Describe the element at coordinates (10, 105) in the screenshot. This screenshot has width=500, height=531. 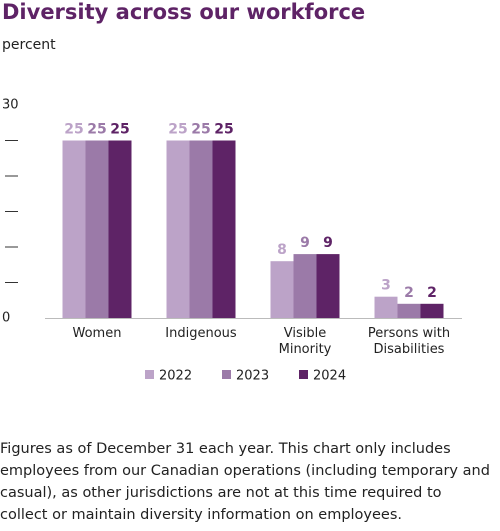
I see `y-tick-label: 30` at that location.